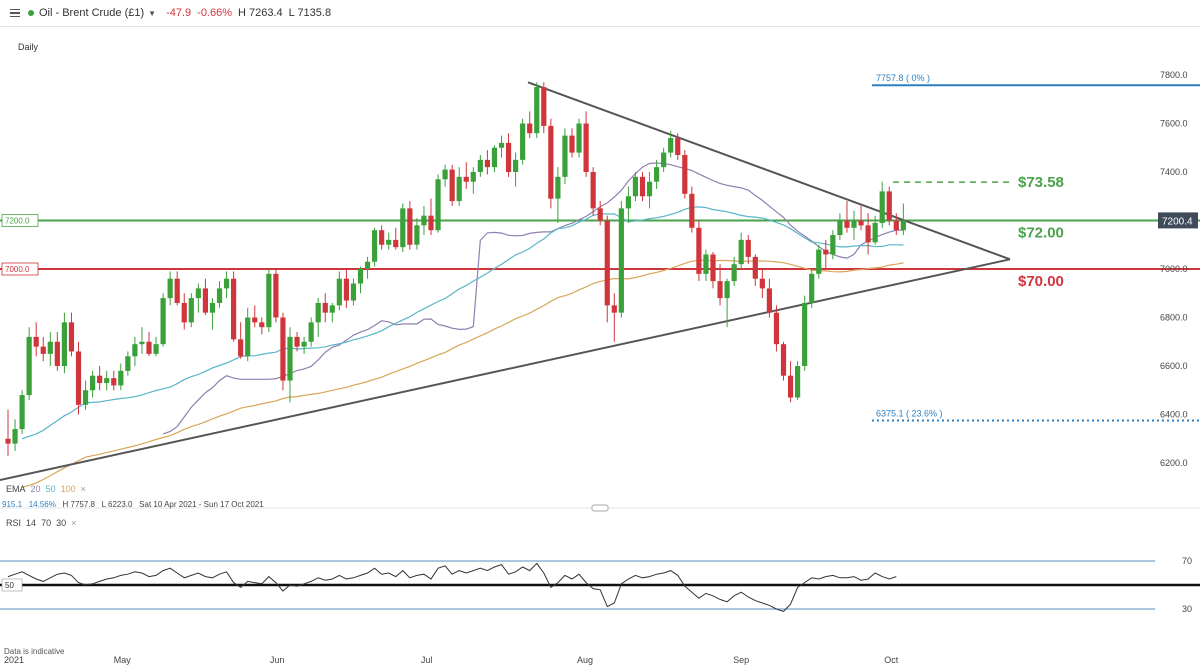 The height and width of the screenshot is (672, 1200). I want to click on ema-legend: EMA 20 50 100 ×, so click(46, 489).